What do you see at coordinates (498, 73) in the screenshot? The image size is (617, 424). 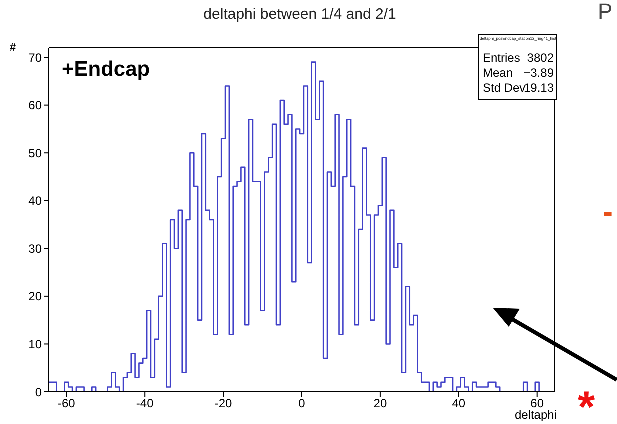 I see `annotation: Mean` at bounding box center [498, 73].